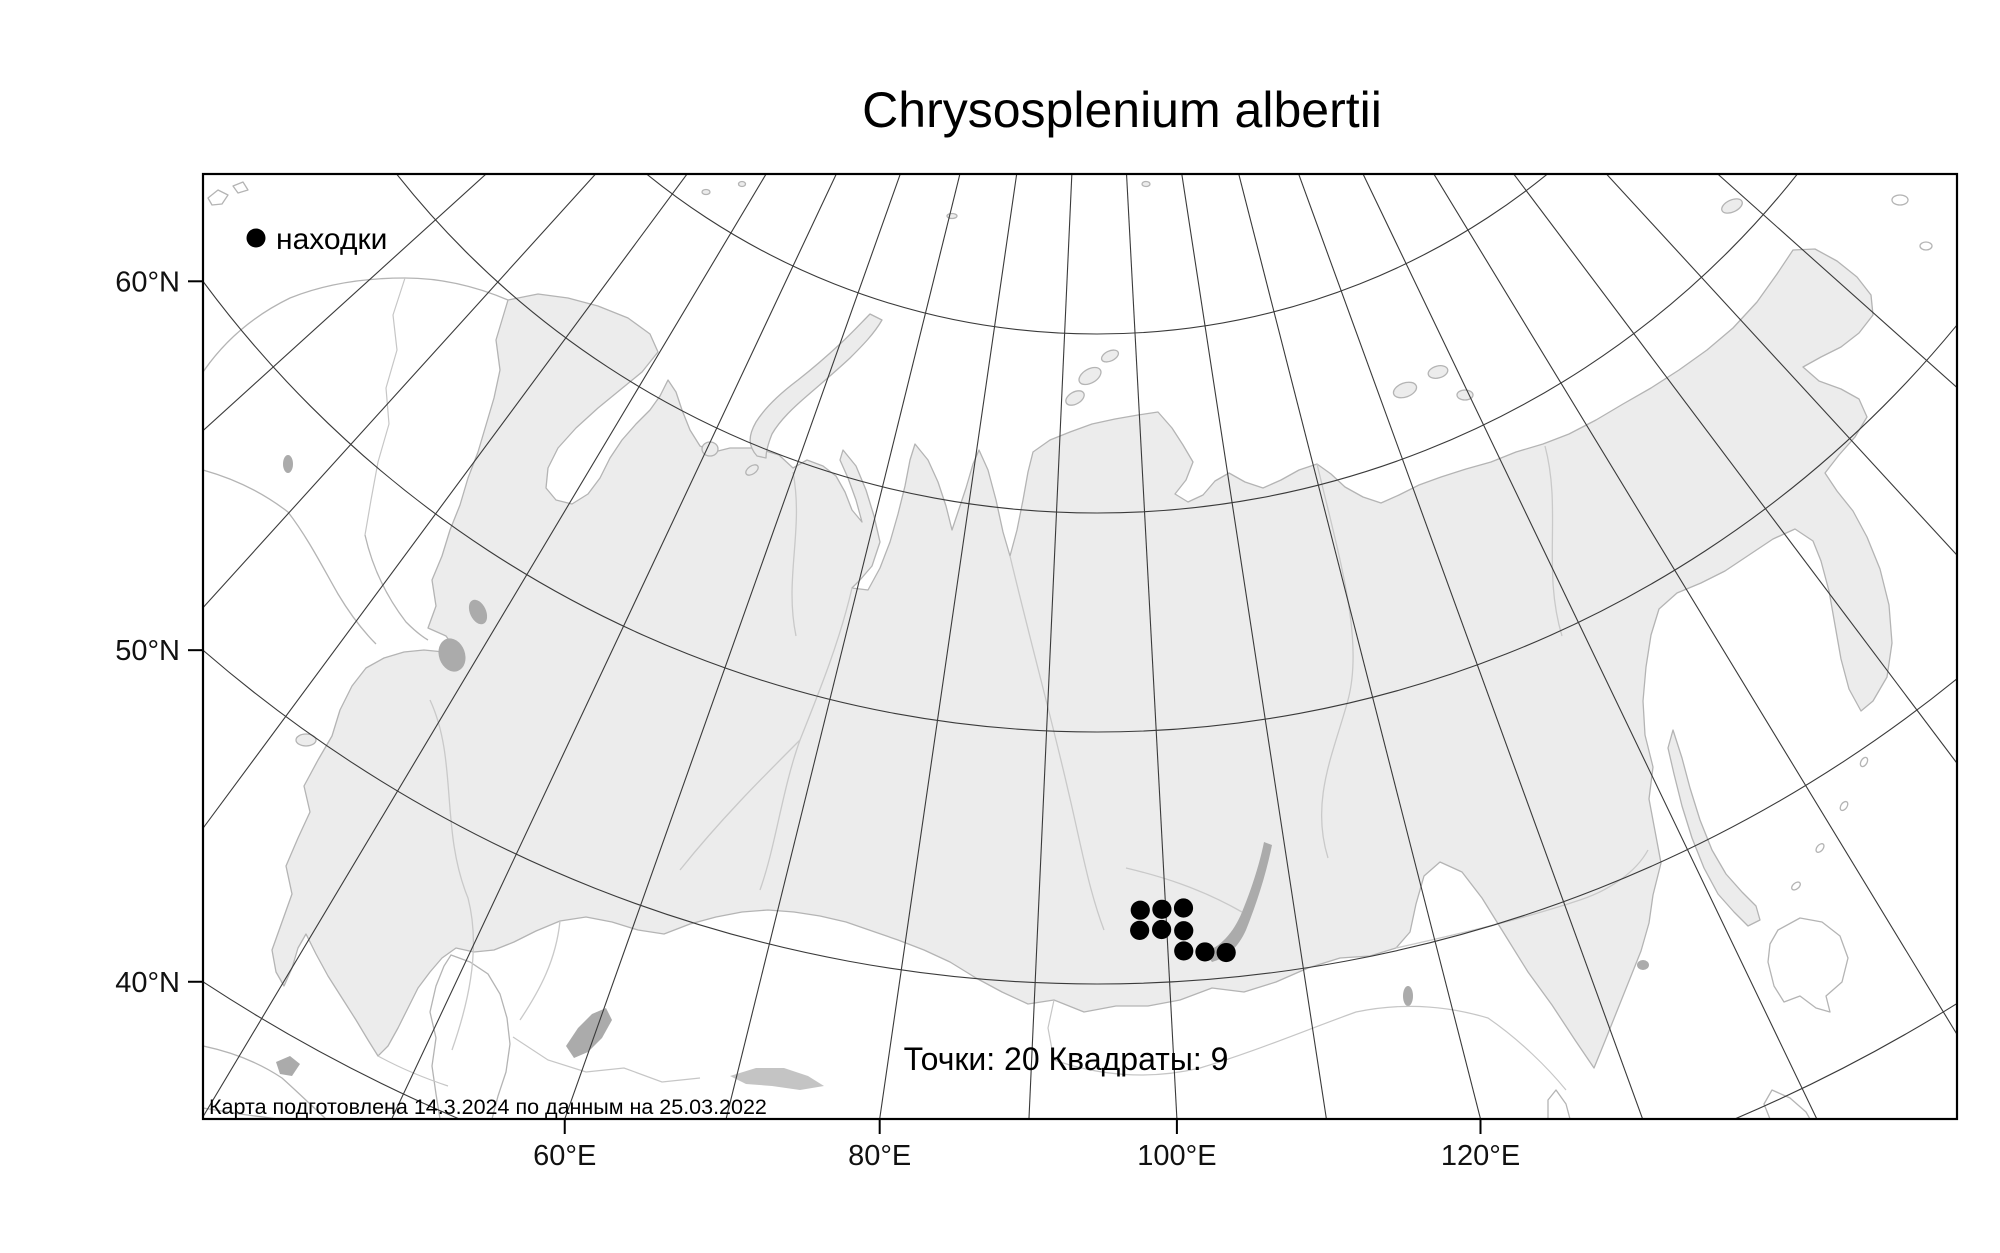  Describe the element at coordinates (1714, 828) in the screenshot. I see `island-sakhalin` at that location.